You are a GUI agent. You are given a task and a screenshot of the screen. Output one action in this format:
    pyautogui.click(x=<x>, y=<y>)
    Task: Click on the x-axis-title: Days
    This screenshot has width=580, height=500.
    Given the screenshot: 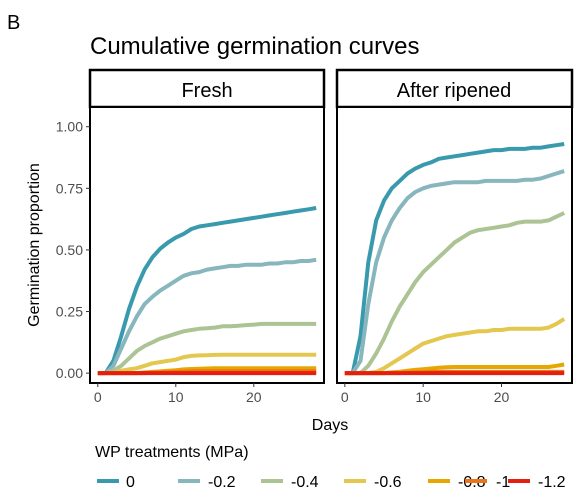 What is the action you would take?
    pyautogui.click(x=330, y=425)
    